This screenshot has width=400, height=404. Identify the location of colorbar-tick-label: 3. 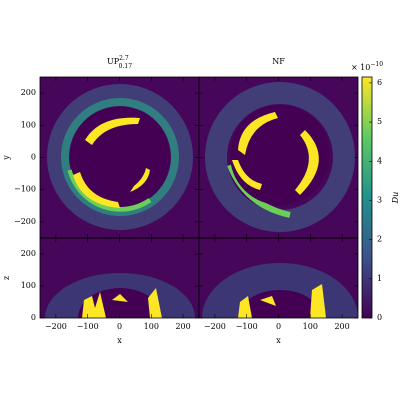
(379, 199).